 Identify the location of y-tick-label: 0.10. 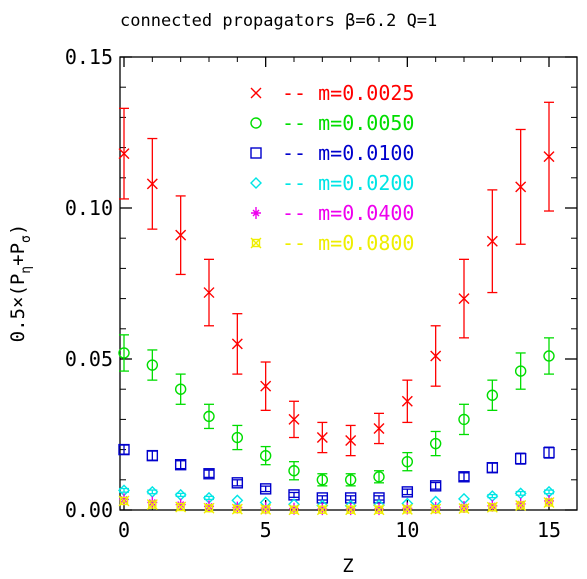
(89, 208).